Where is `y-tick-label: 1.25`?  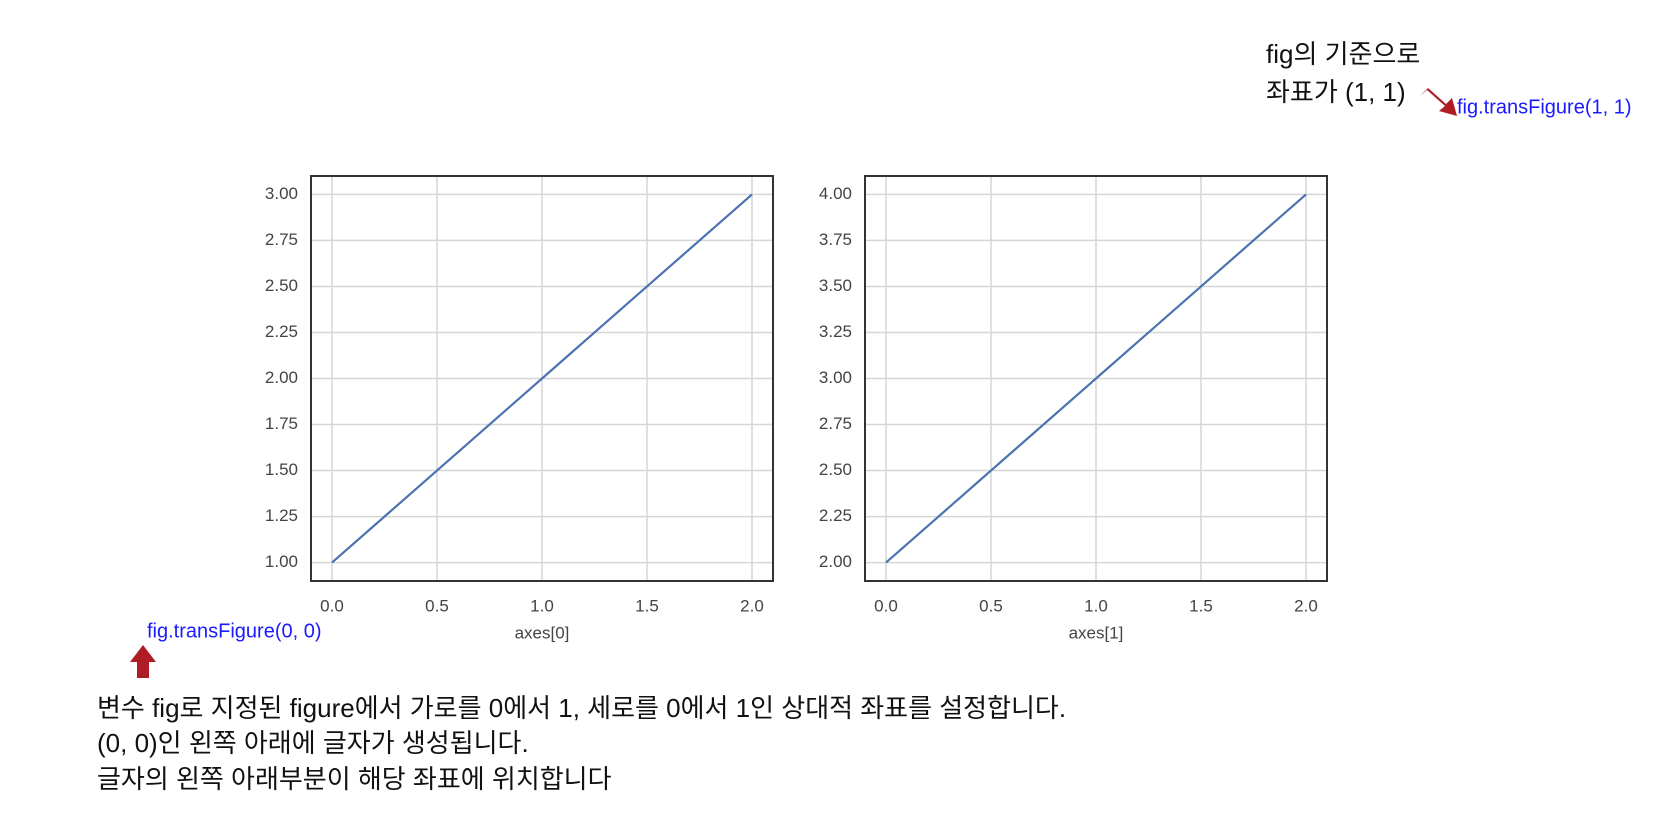 y-tick-label: 1.25 is located at coordinates (281, 515).